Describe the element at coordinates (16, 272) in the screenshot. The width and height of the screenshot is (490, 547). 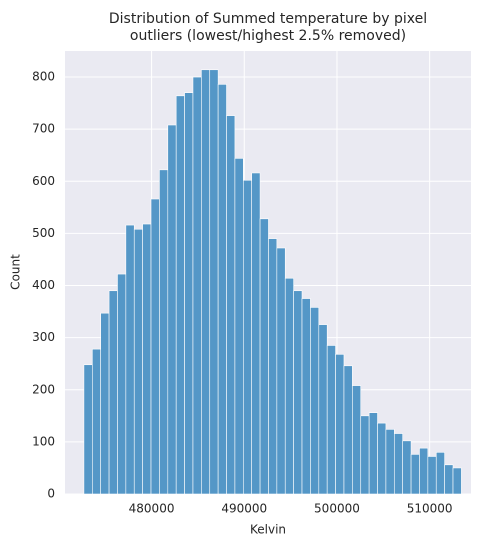
I see `y-axis-label: Count` at that location.